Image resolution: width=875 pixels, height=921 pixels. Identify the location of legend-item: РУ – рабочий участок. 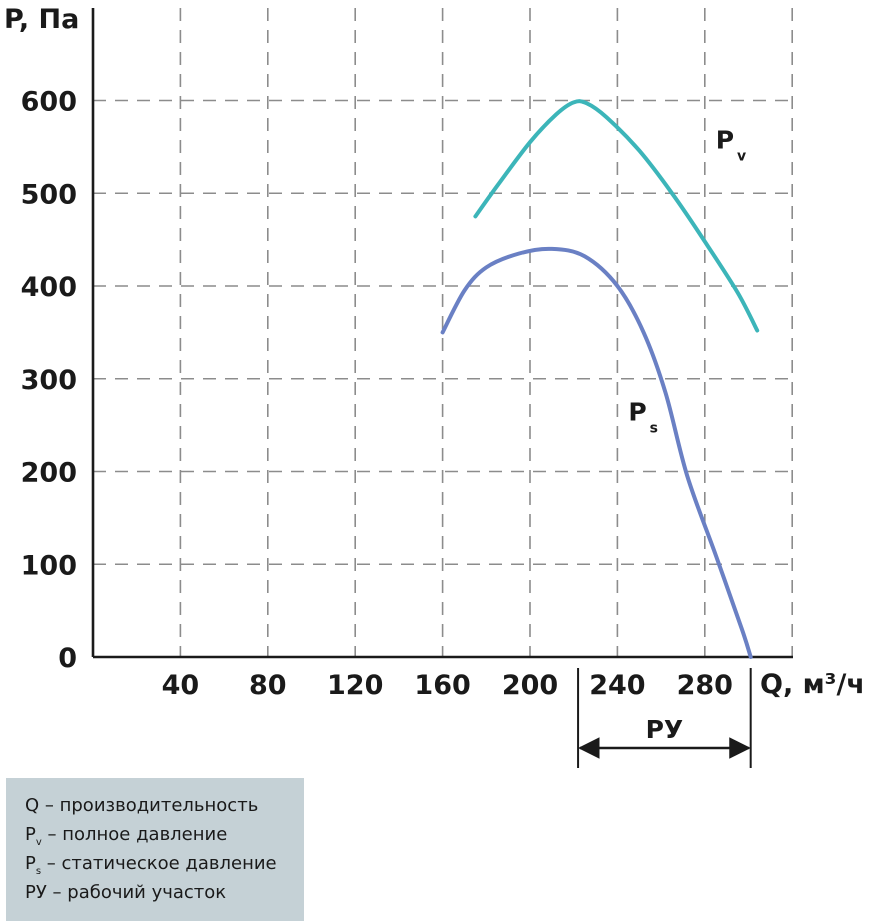
(164, 892).